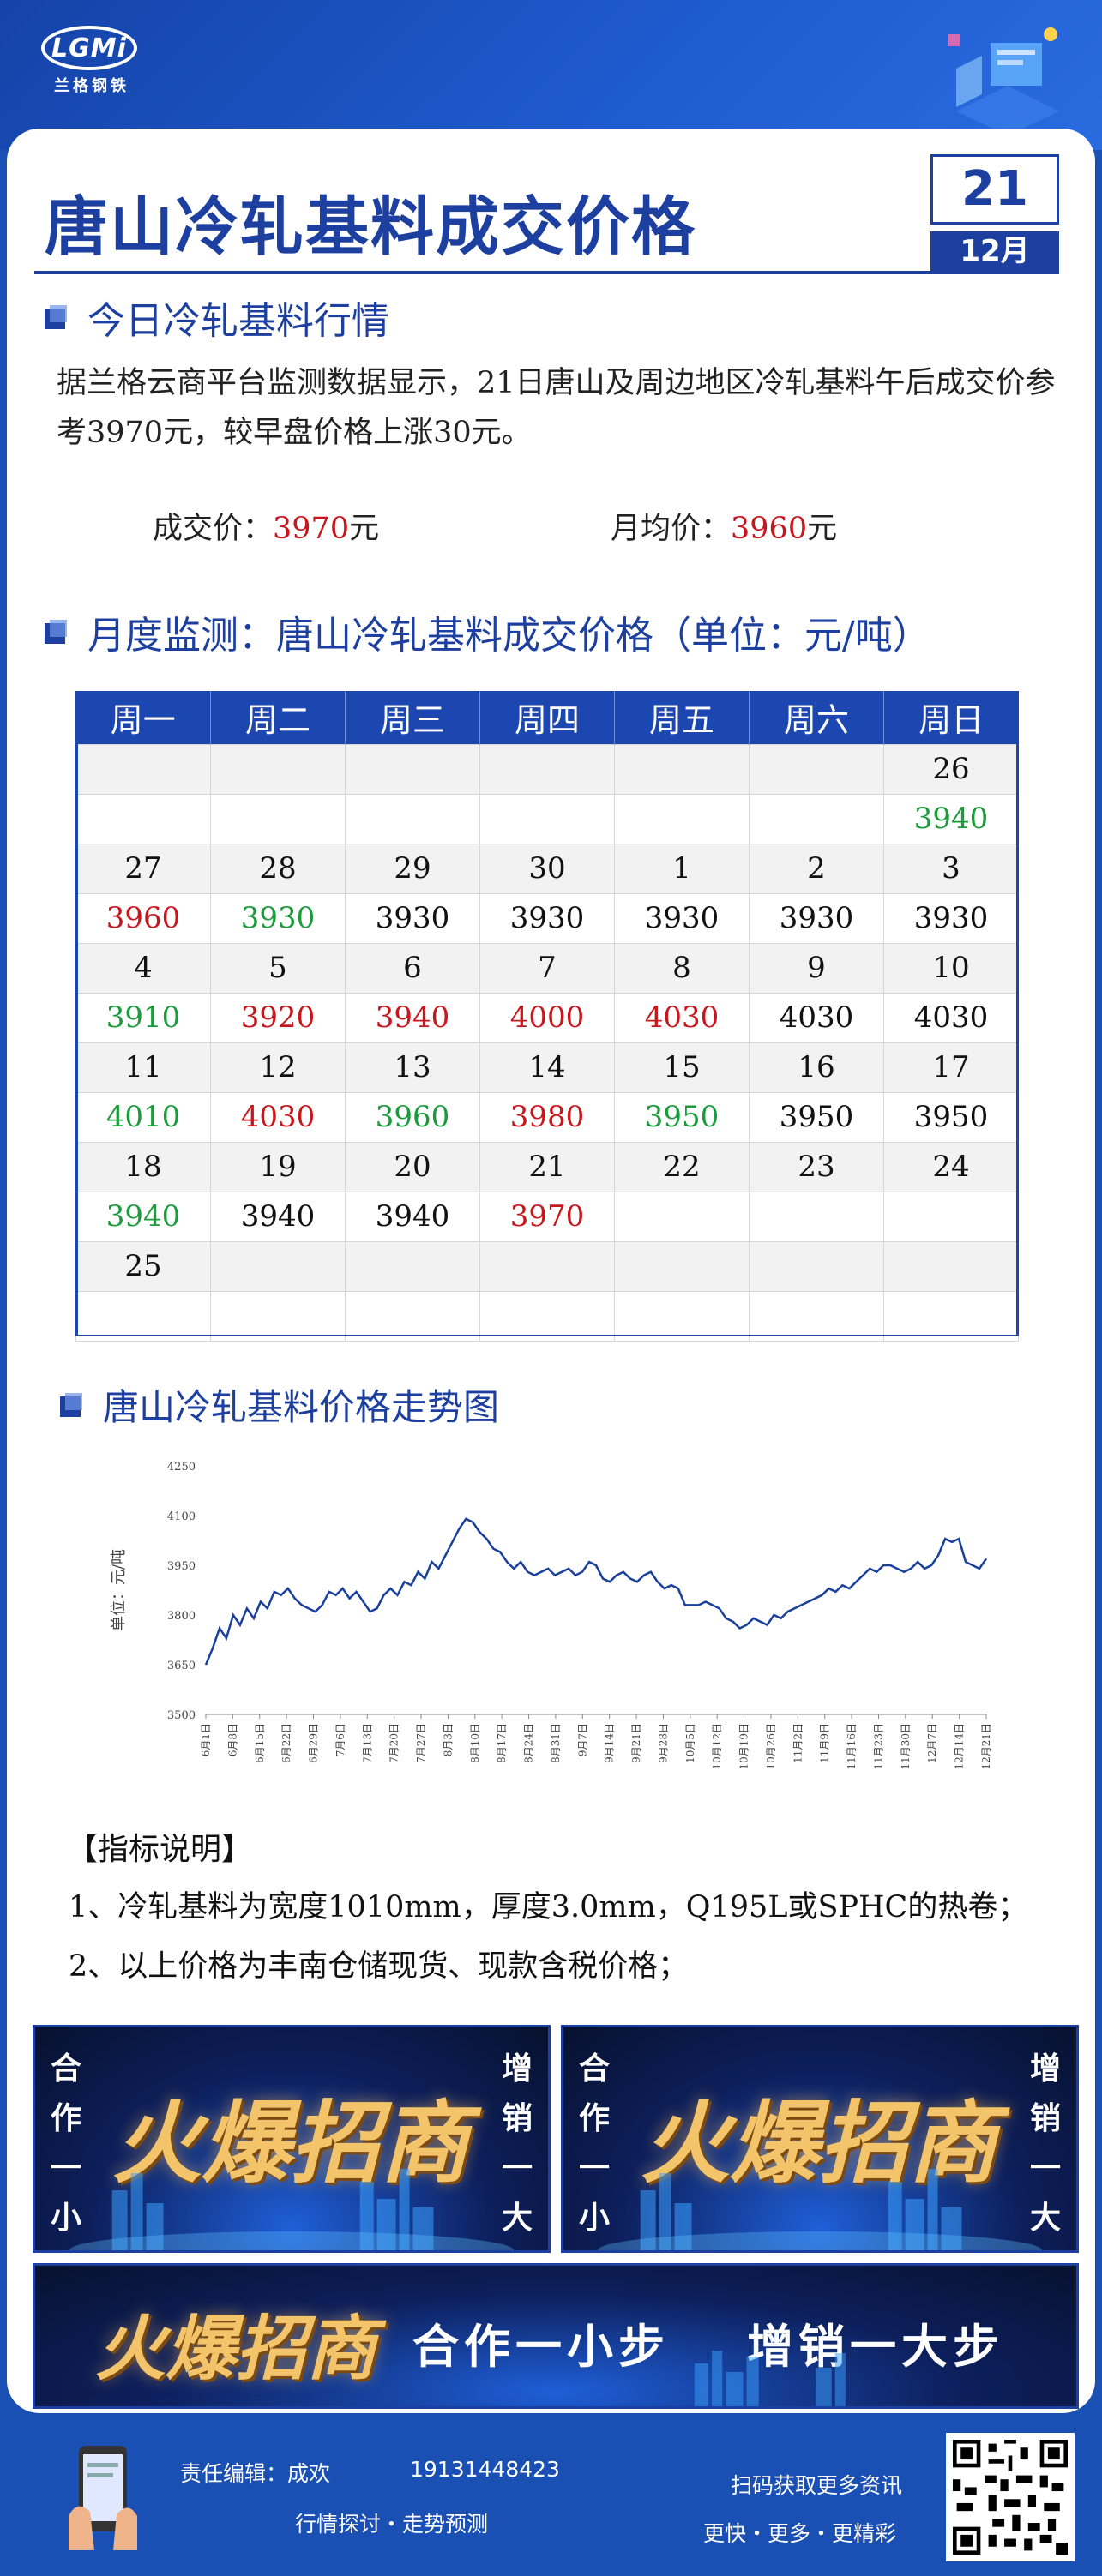 The width and height of the screenshot is (1102, 2576). I want to click on calendar-date-cell: 23, so click(816, 1166).